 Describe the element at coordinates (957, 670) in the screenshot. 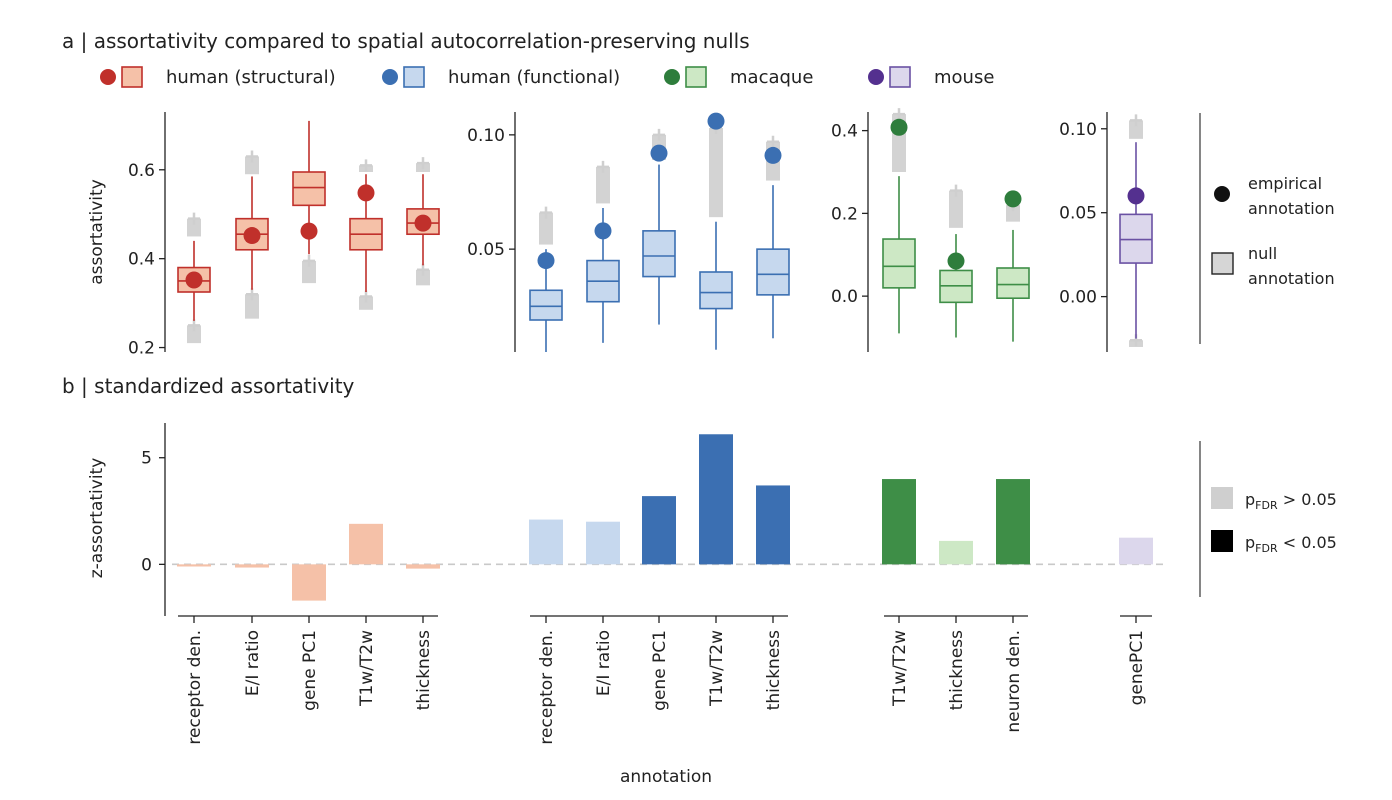

I see `x-tick-label-11: thickness` at that location.